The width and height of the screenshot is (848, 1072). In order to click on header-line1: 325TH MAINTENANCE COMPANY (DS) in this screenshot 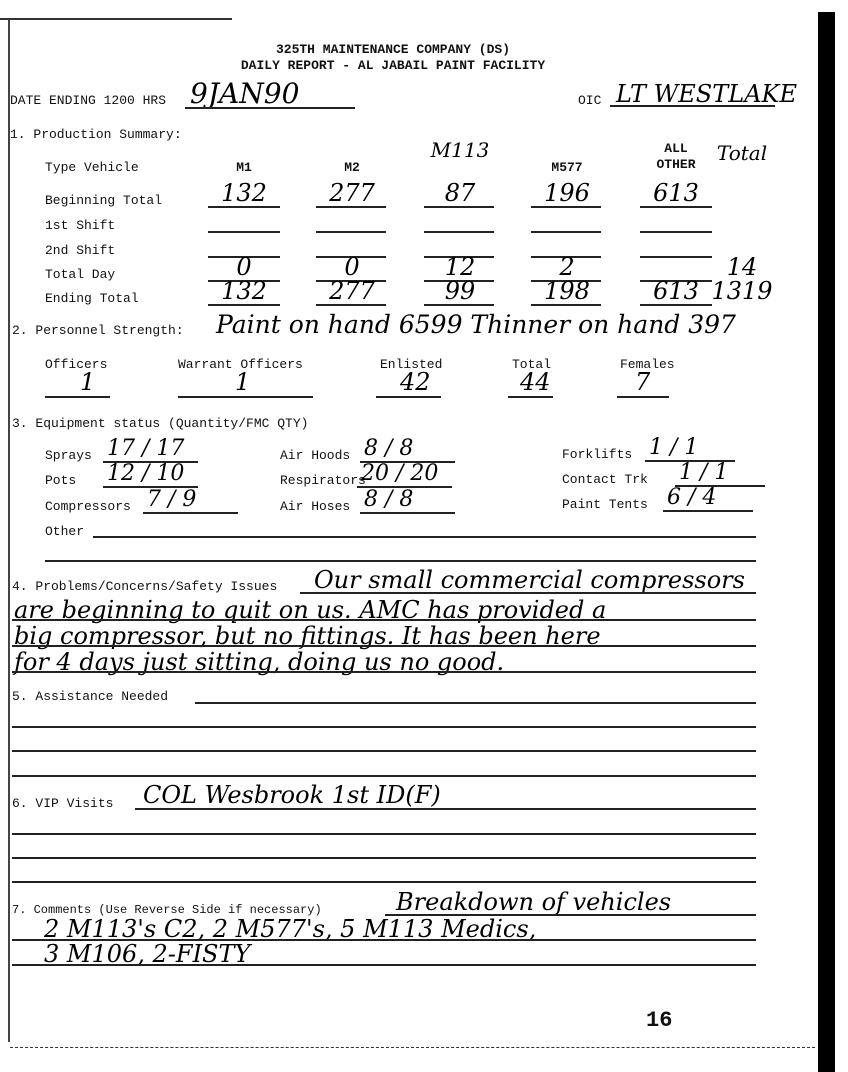, I will do `click(393, 49)`.